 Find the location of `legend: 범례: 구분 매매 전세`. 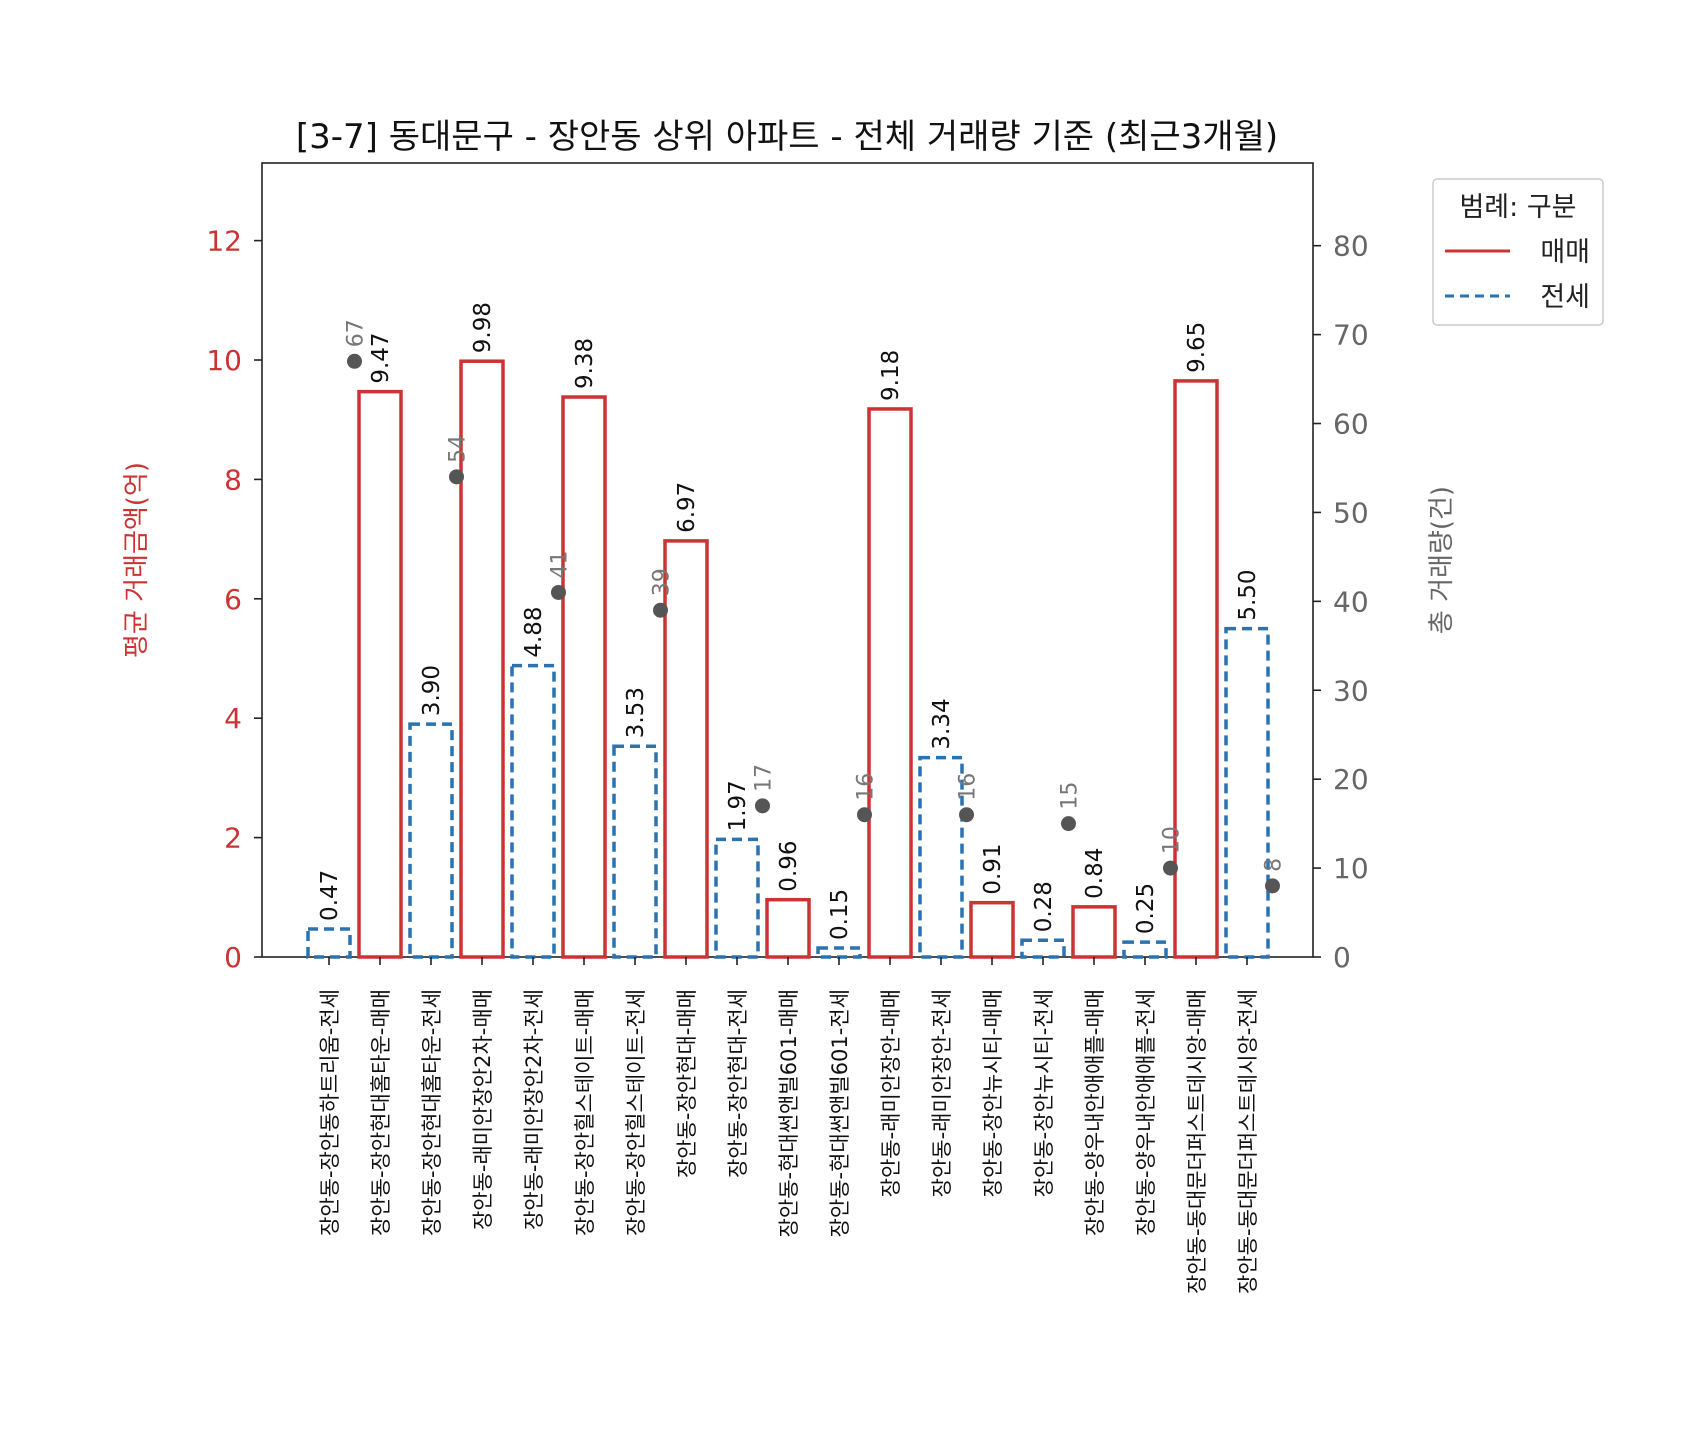

legend: 범례: 구분 매매 전세 is located at coordinates (1518, 252).